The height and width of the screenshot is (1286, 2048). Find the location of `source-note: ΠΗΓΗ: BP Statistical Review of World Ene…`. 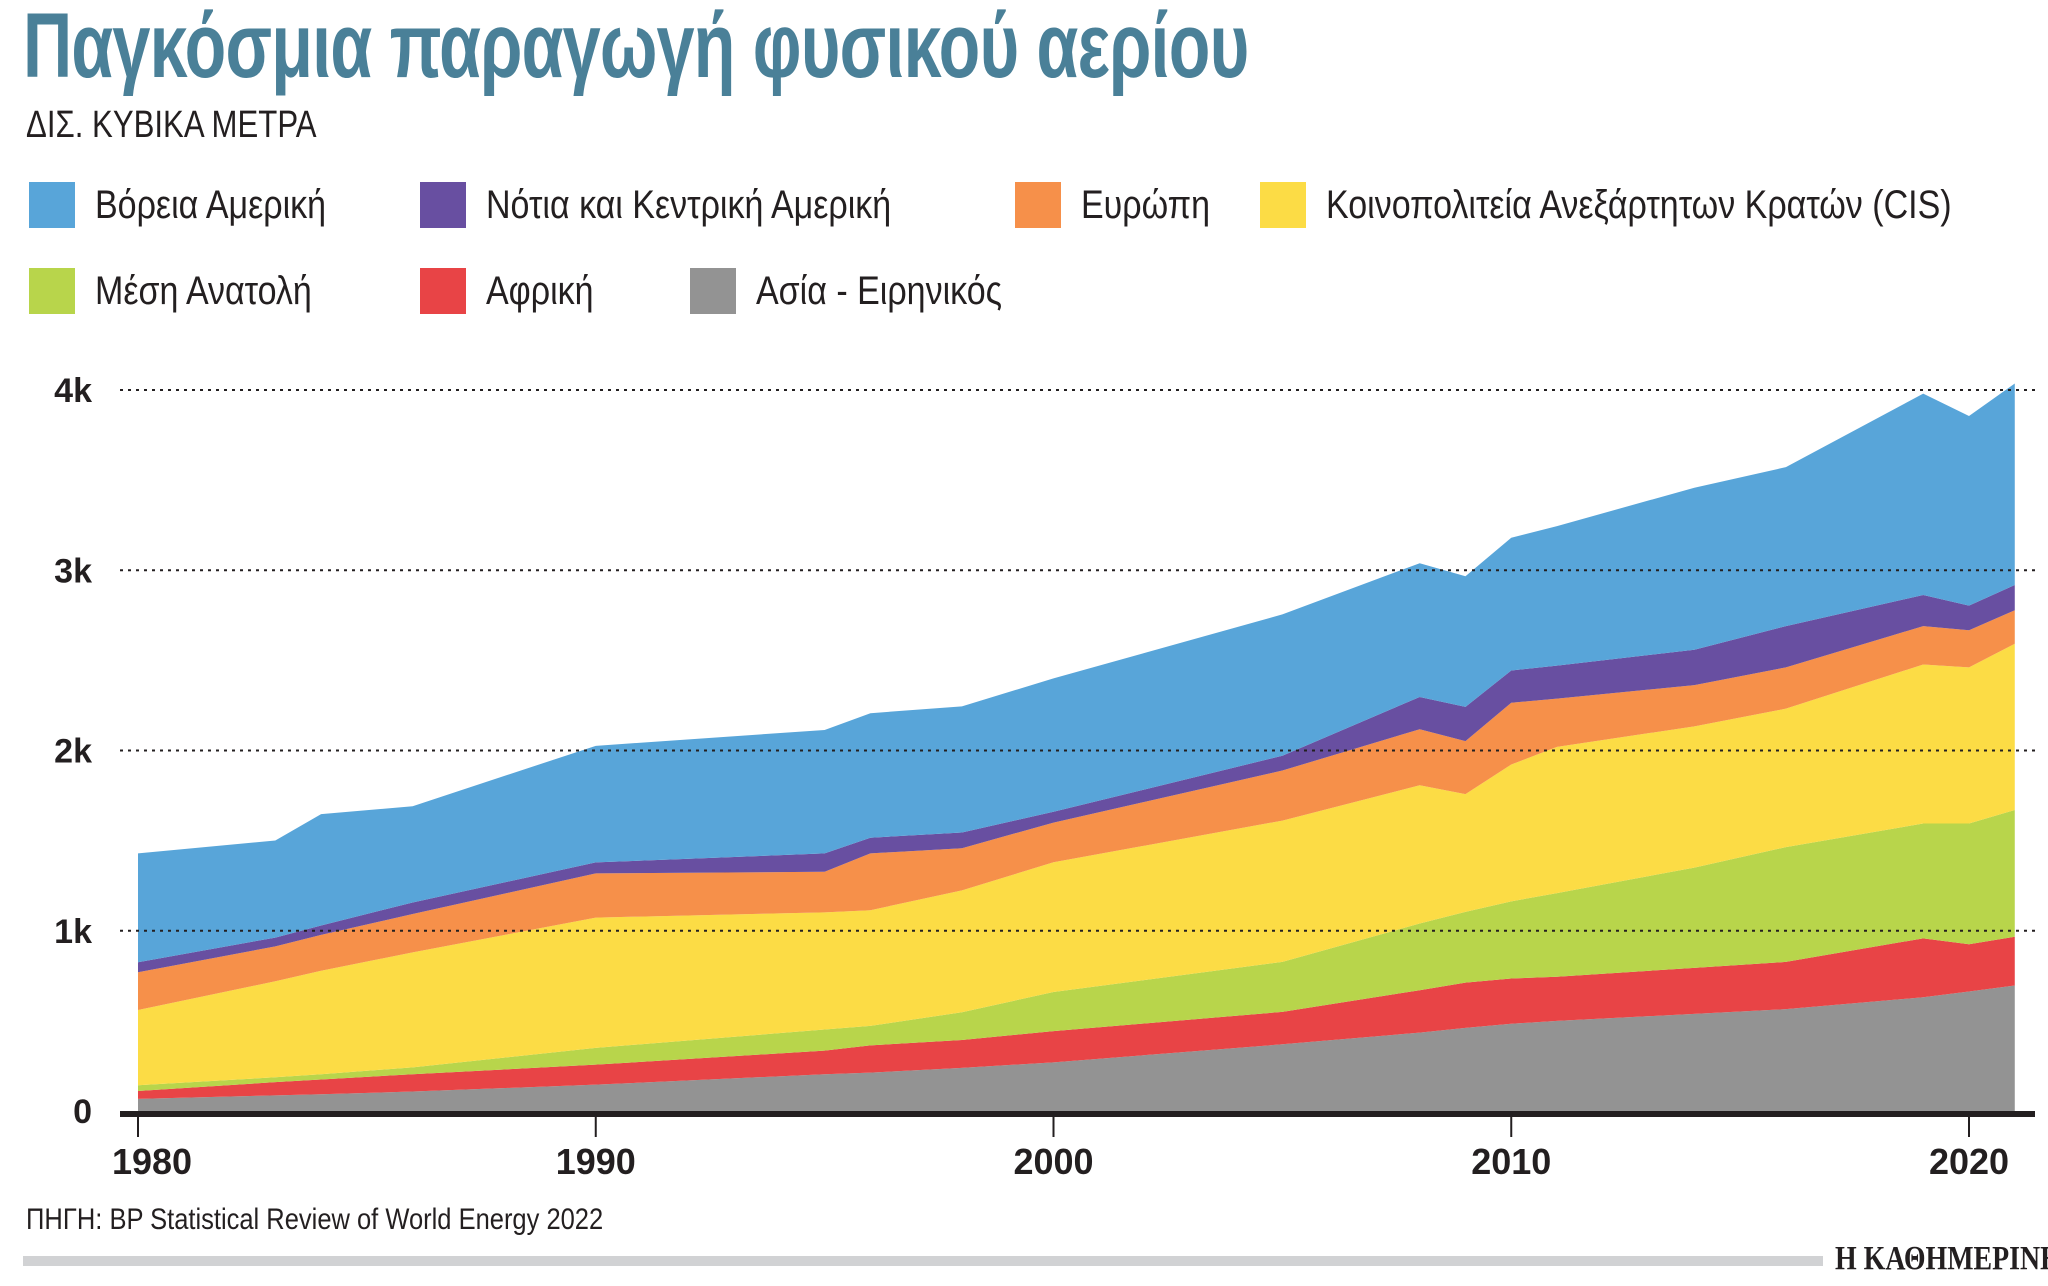

source-note: ΠΗΓΗ: BP Statistical Review of World Ene… is located at coordinates (315, 1219).